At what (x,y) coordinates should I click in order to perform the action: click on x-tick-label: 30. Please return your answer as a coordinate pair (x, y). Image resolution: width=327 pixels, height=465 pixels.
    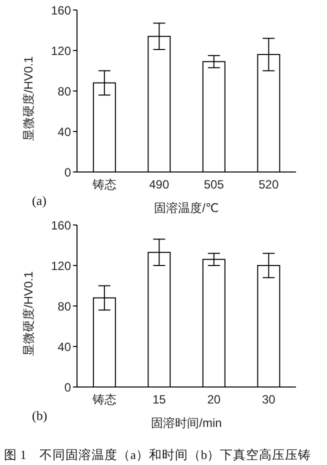
    Looking at the image, I should click on (269, 399).